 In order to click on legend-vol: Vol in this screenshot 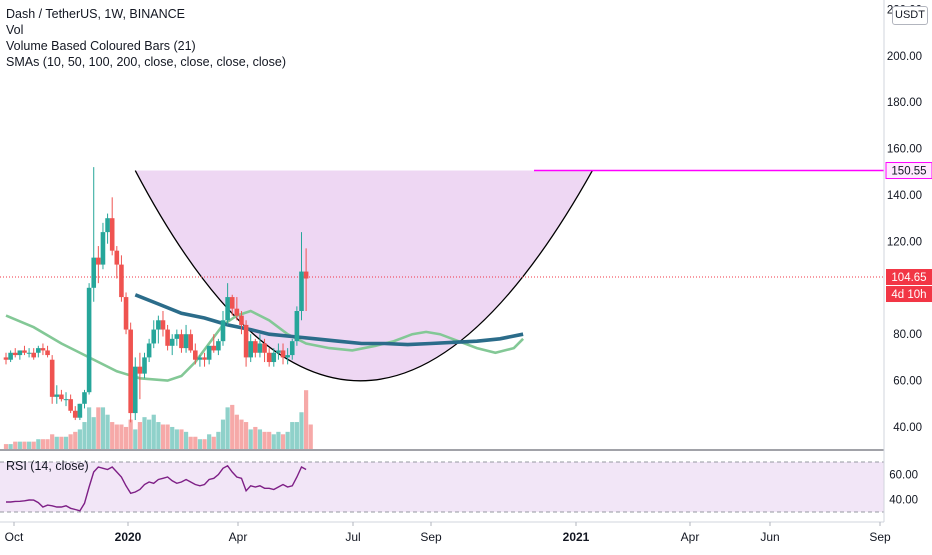, I will do `click(15, 30)`.